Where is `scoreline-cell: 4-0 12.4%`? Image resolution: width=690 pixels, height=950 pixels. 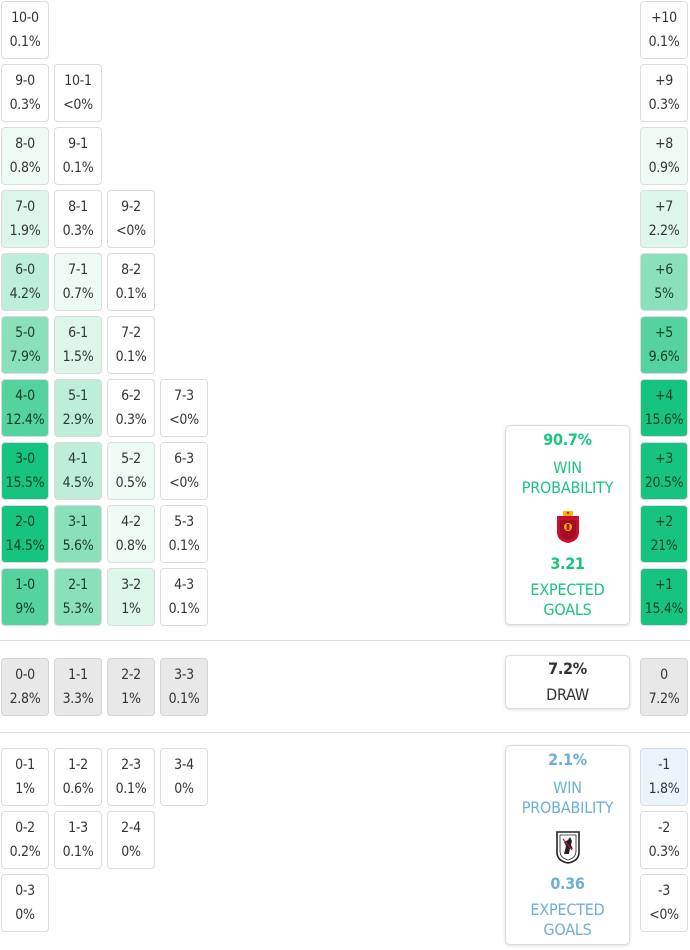
scoreline-cell: 4-0 12.4% is located at coordinates (25, 408).